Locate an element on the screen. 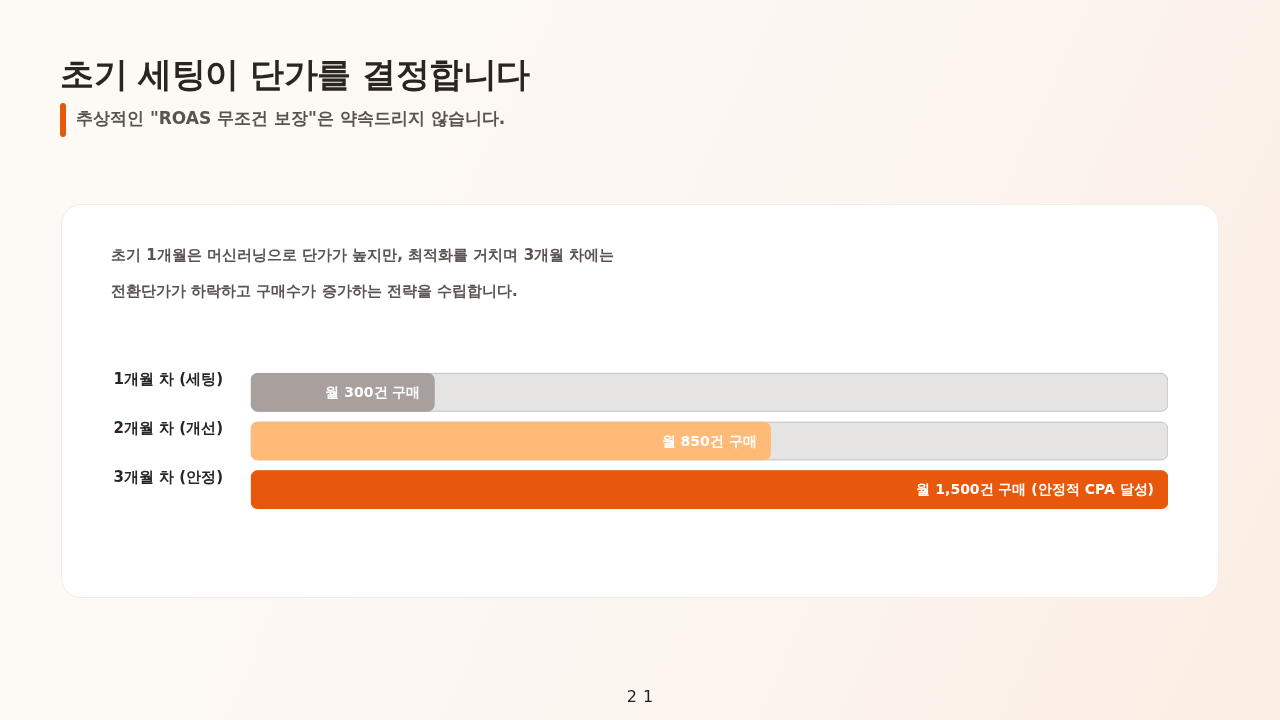 This screenshot has height=720, width=1280. text: 전환단가가 하락하고 구매수가 증가하는 전략을 수립합니다. is located at coordinates (314, 291).